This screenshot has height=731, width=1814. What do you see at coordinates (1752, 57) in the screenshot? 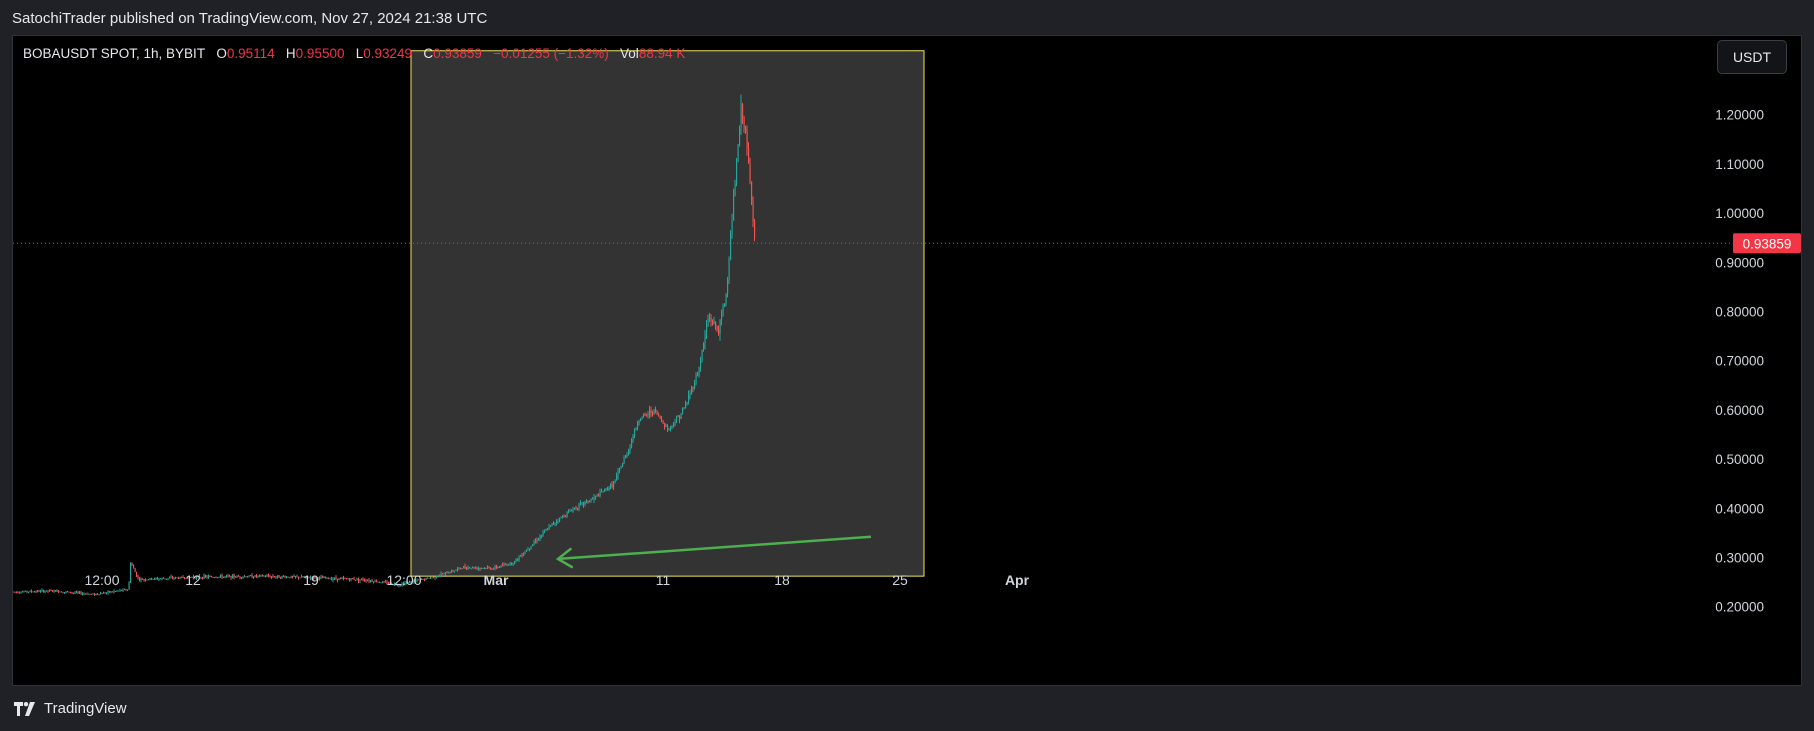
I see `currency-button: USDT` at bounding box center [1752, 57].